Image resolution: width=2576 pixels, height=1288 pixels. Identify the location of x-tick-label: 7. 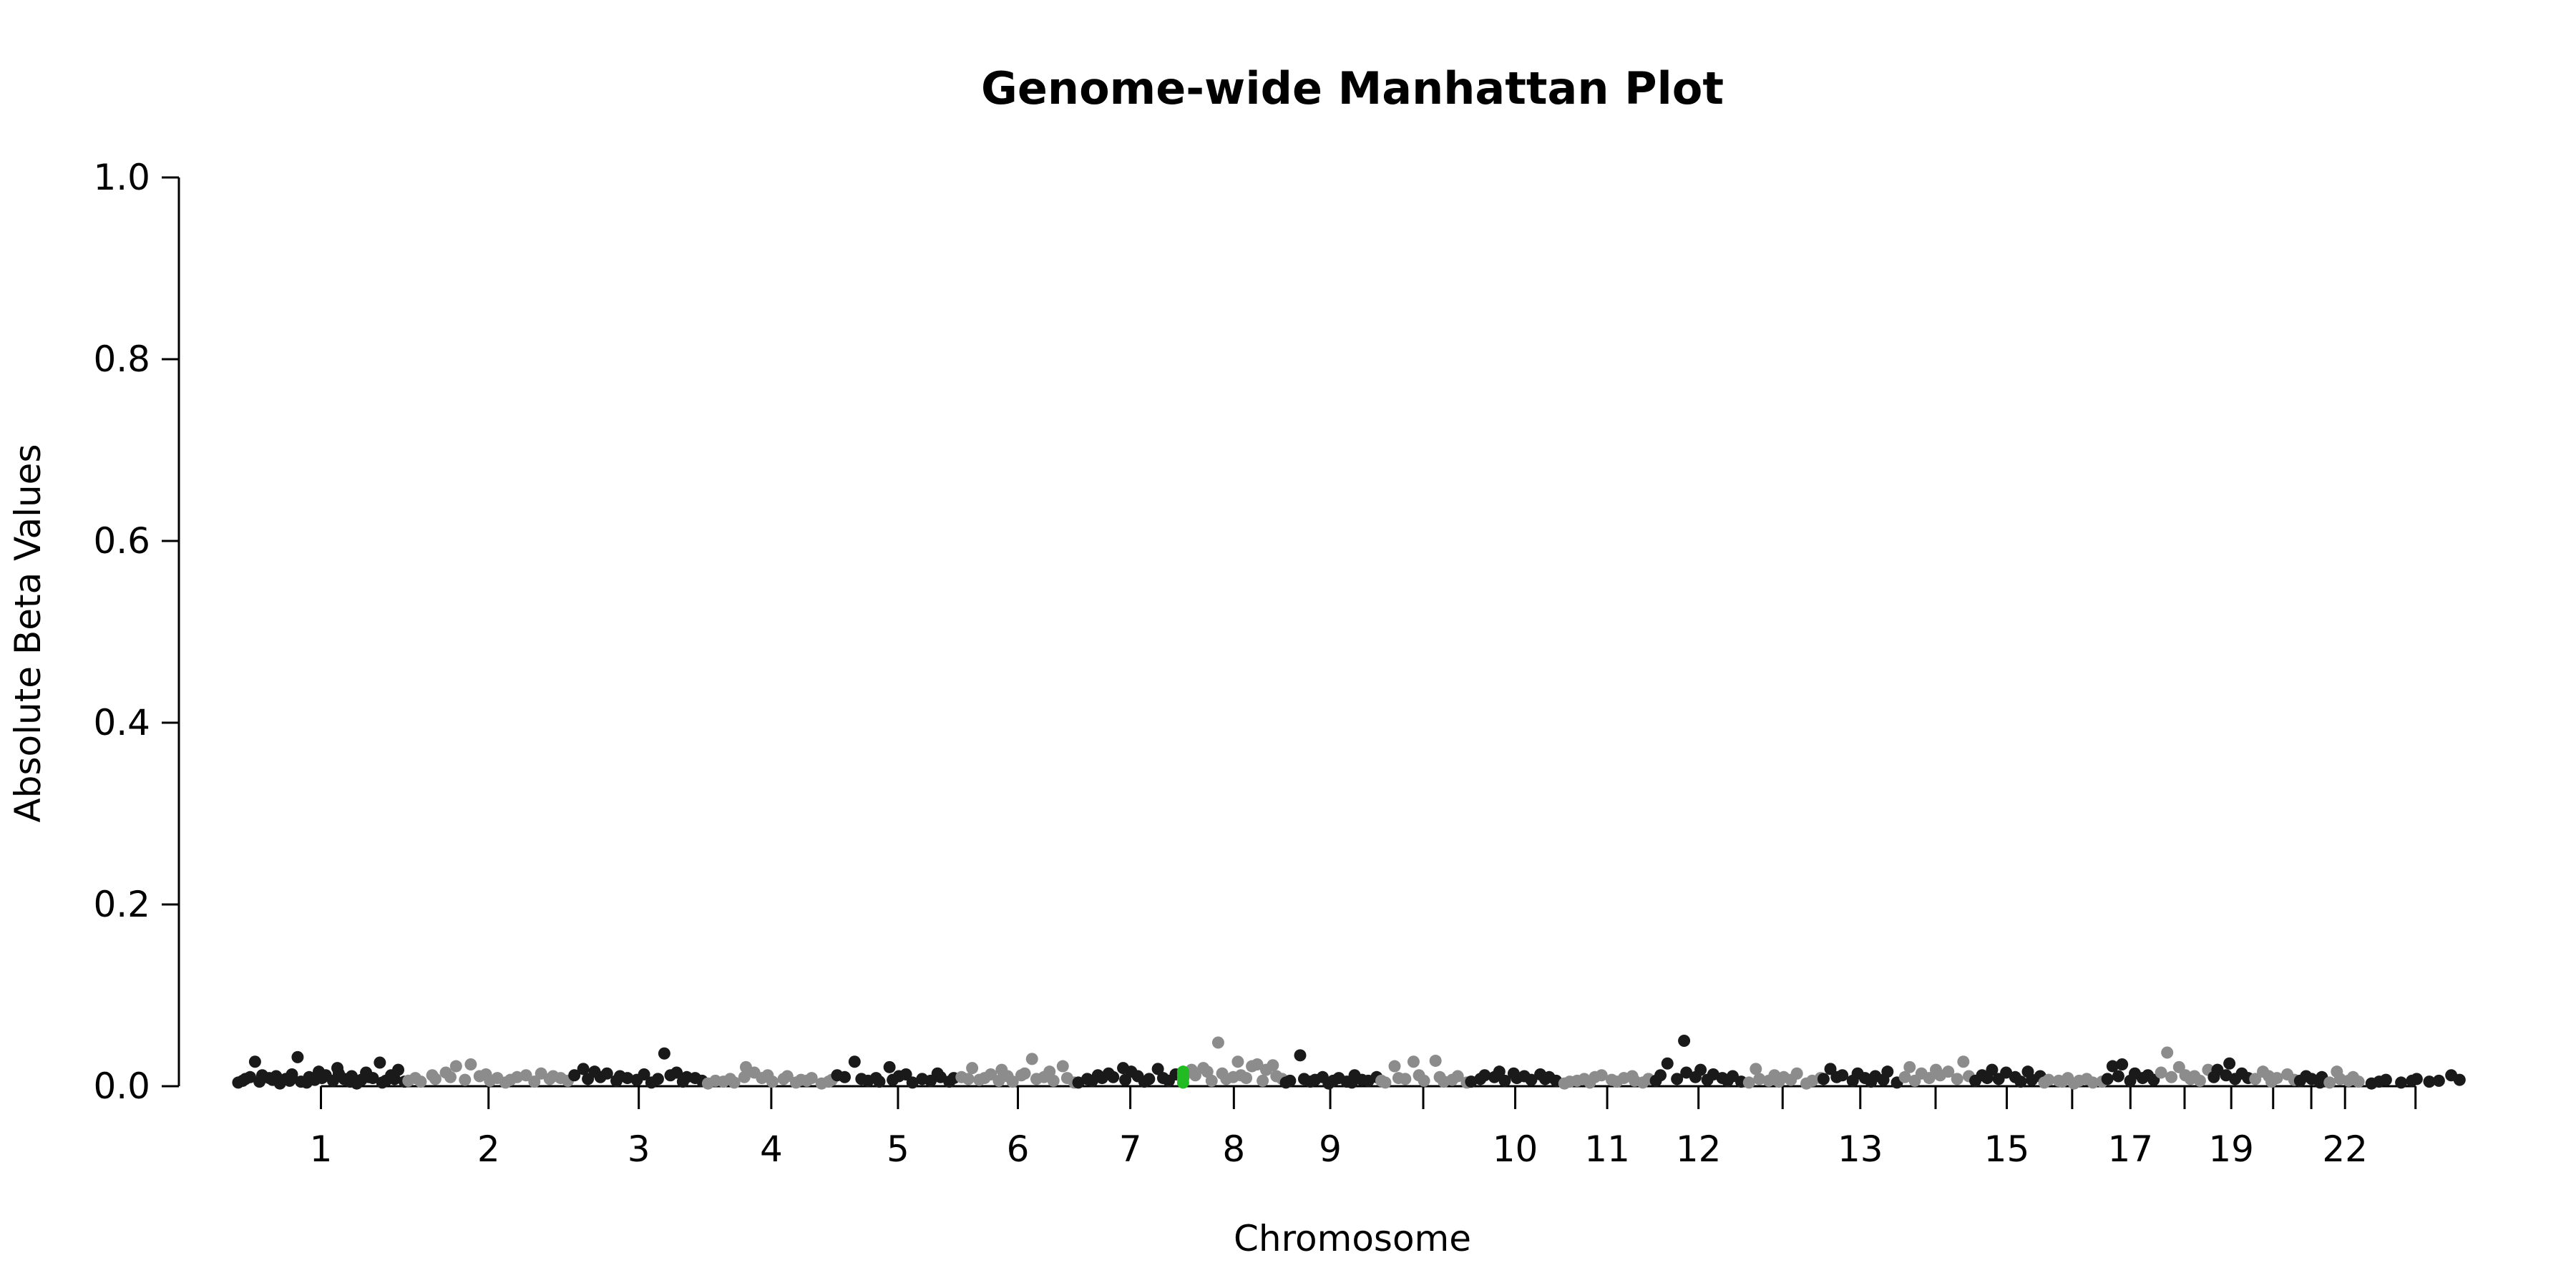
(1130, 1149).